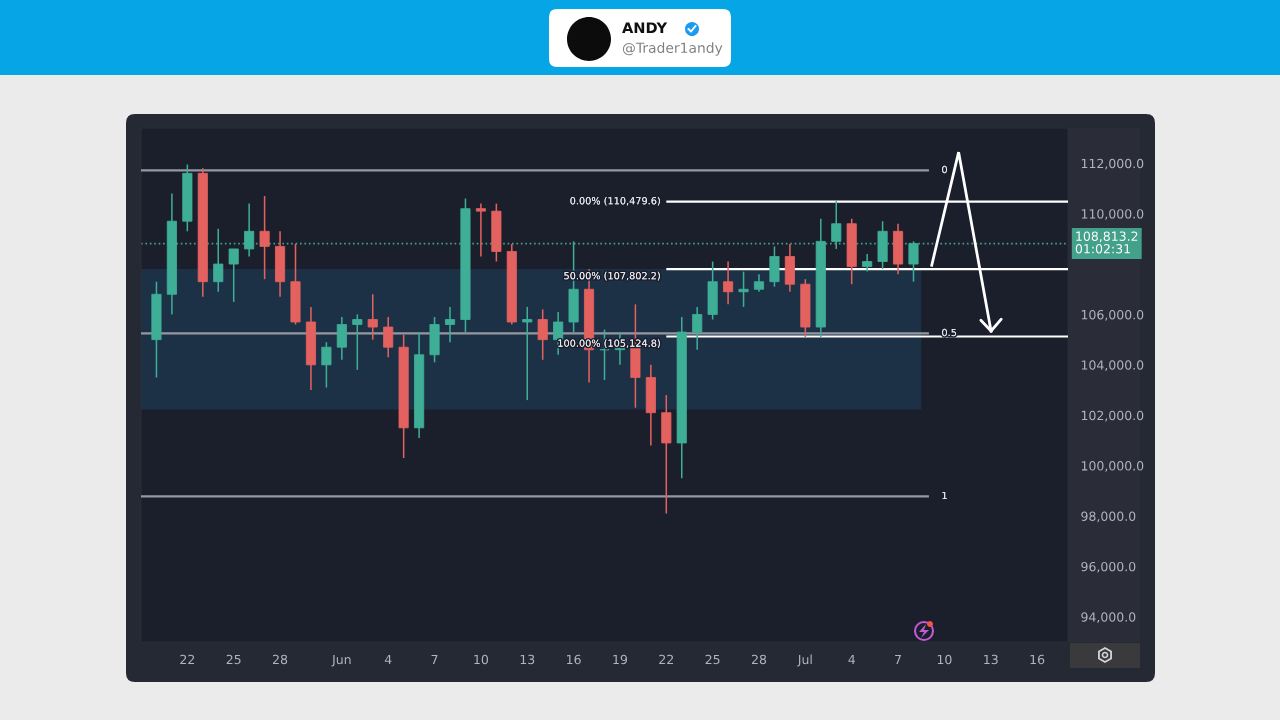  Describe the element at coordinates (1108, 567) in the screenshot. I see `y-tick-label: 96,000.0` at that location.